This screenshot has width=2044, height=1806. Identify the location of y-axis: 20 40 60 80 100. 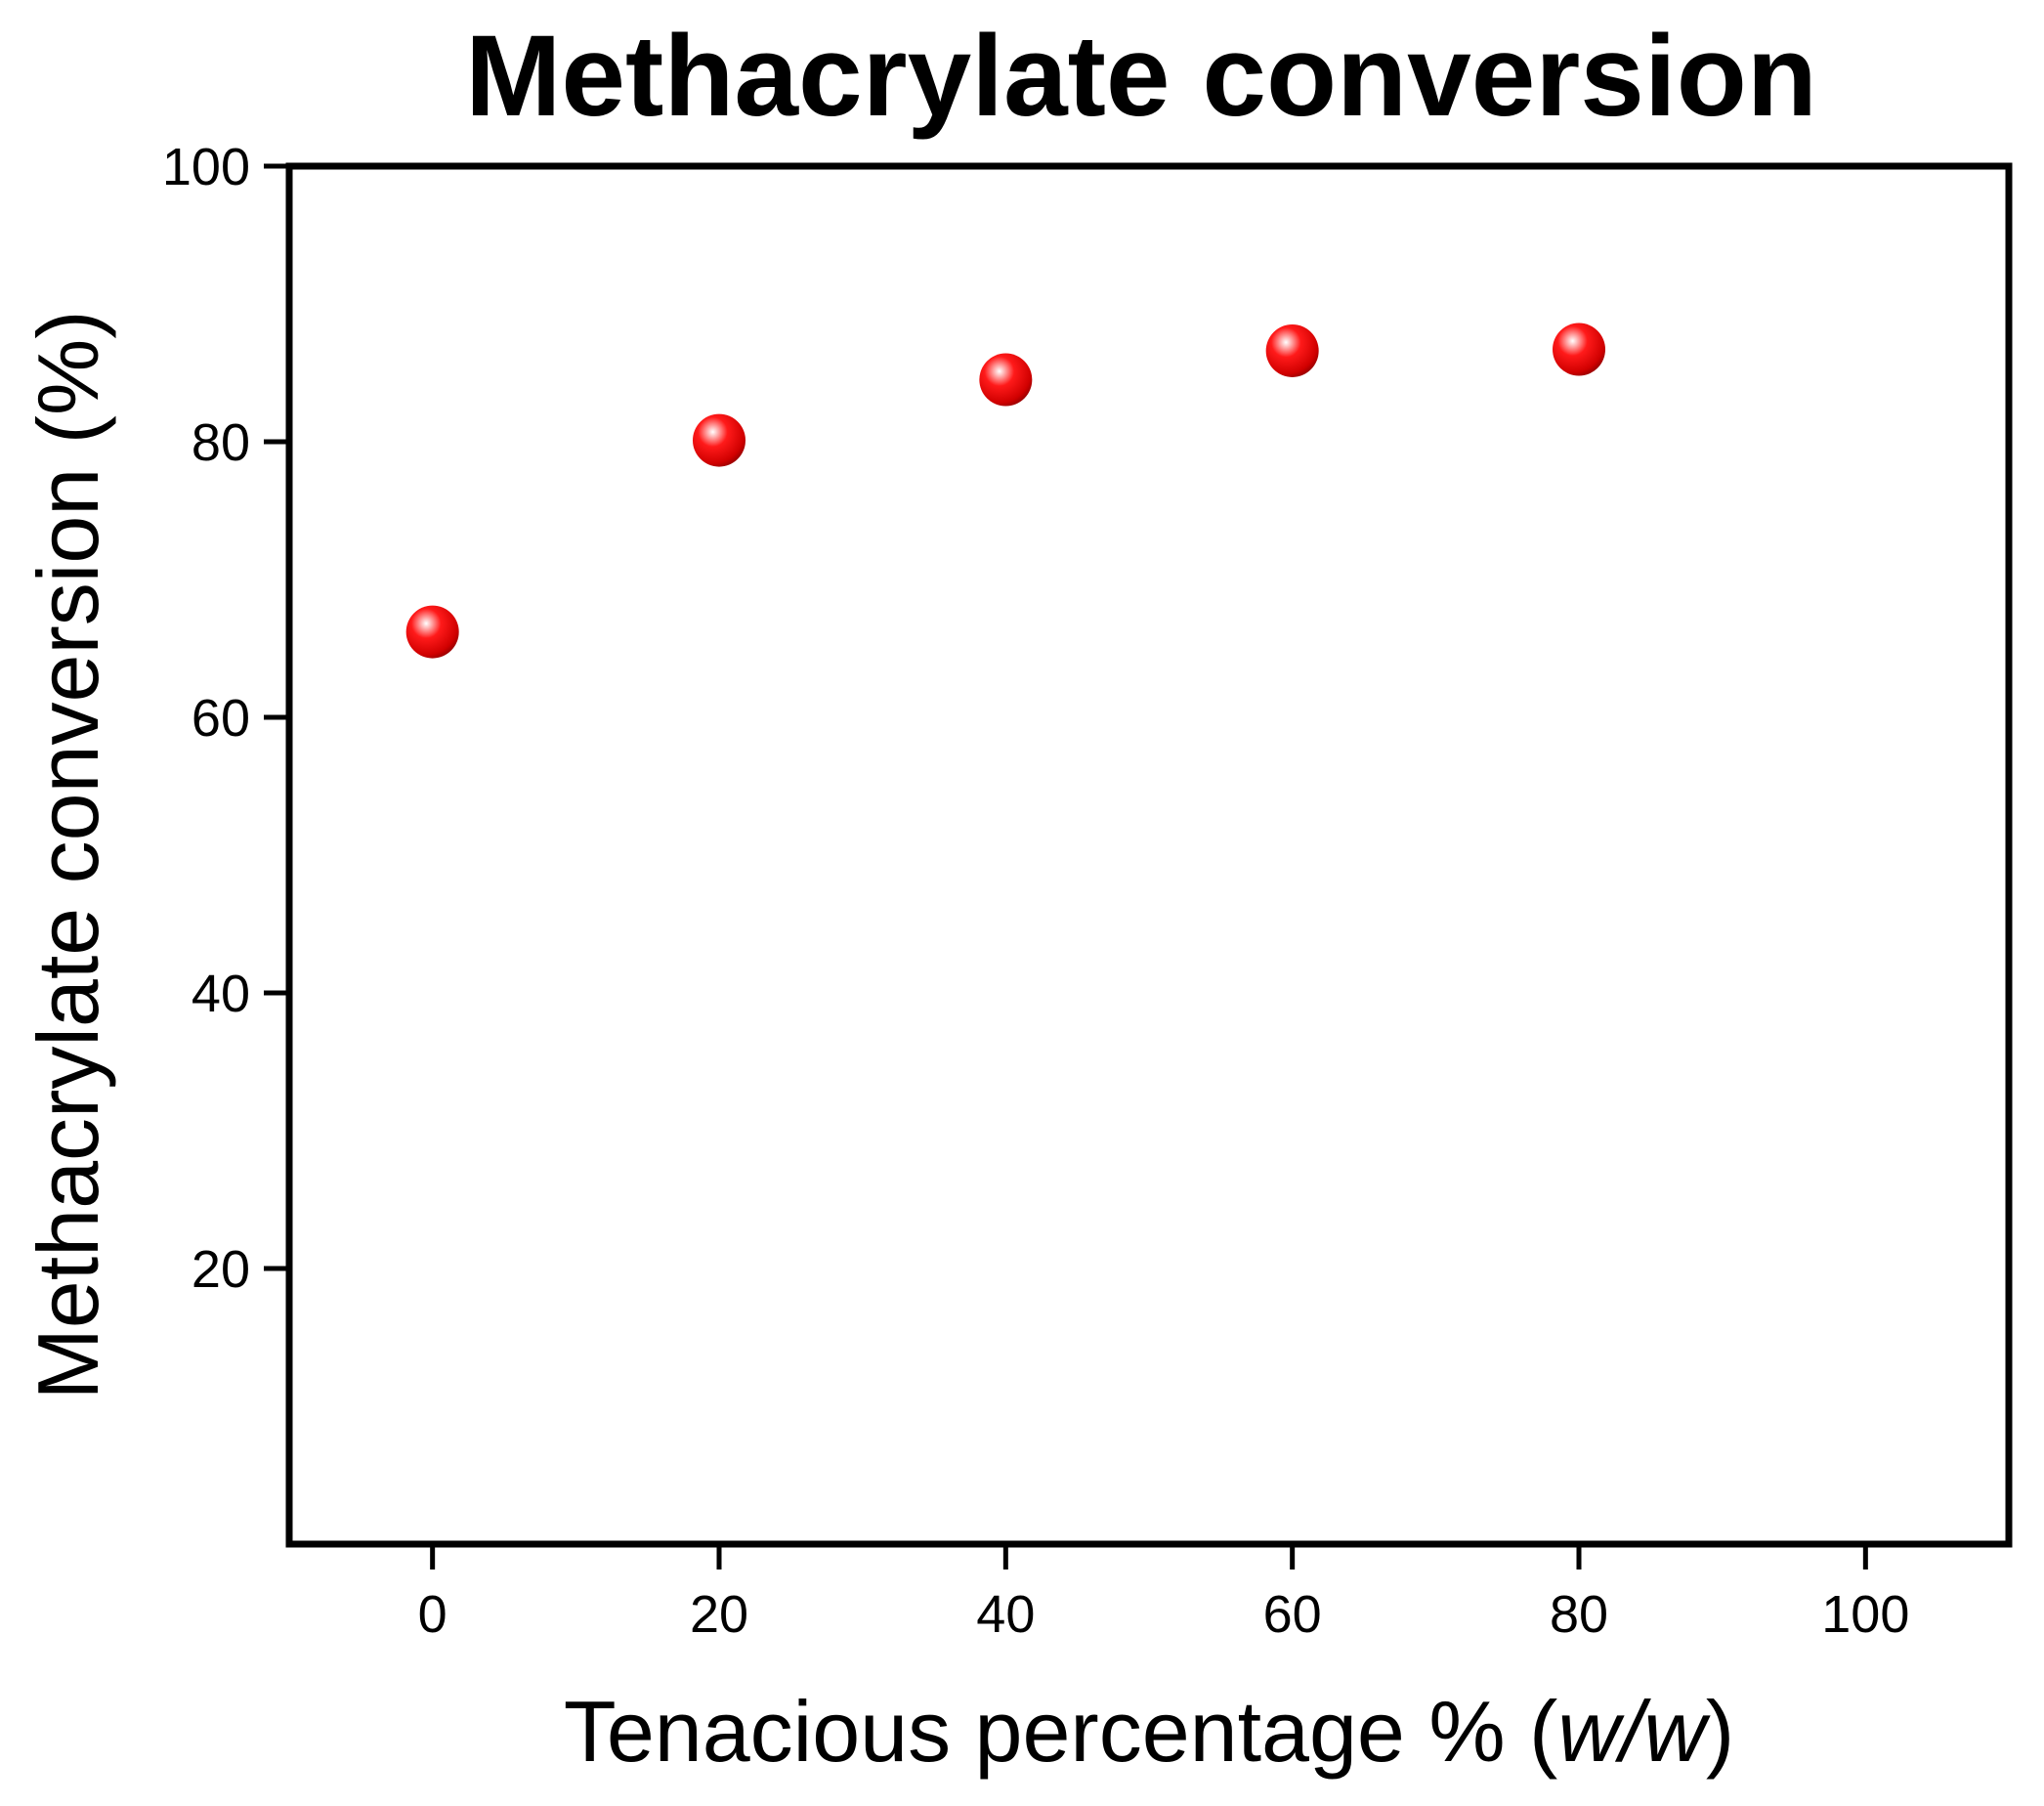
(225, 719).